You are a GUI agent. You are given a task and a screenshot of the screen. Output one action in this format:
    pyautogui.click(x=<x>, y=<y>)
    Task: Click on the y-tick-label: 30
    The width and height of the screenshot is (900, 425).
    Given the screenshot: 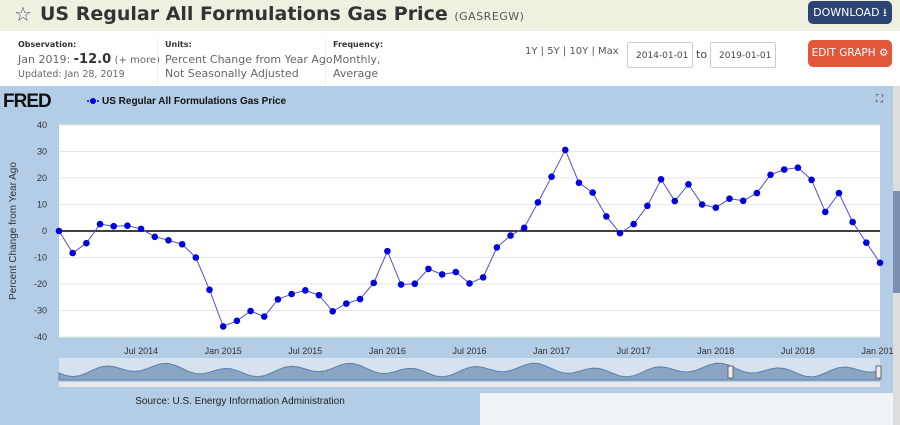 What is the action you would take?
    pyautogui.click(x=42, y=152)
    